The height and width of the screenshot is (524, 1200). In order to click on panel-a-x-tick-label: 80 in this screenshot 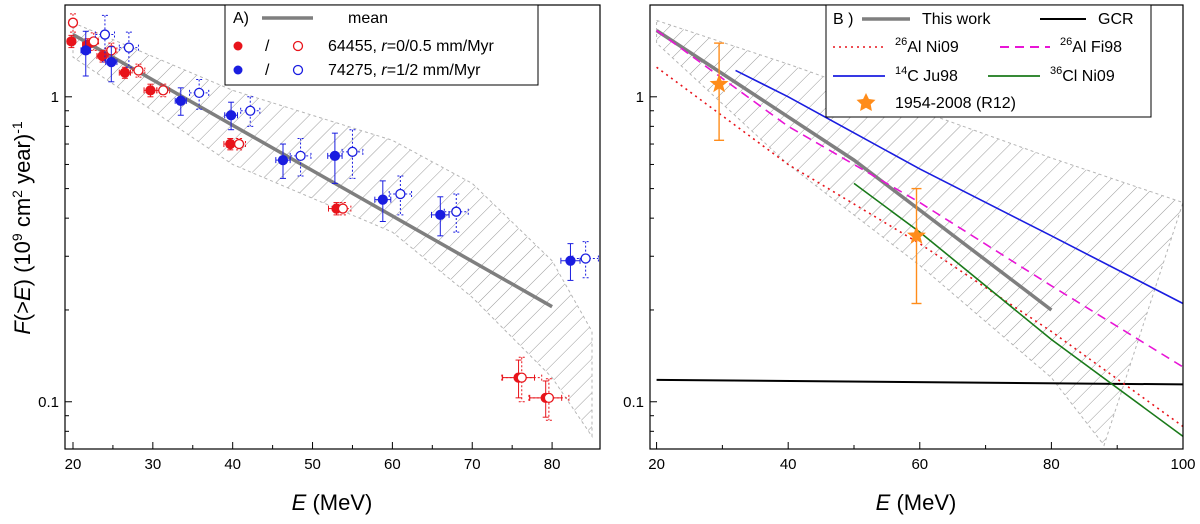, I will do `click(552, 464)`.